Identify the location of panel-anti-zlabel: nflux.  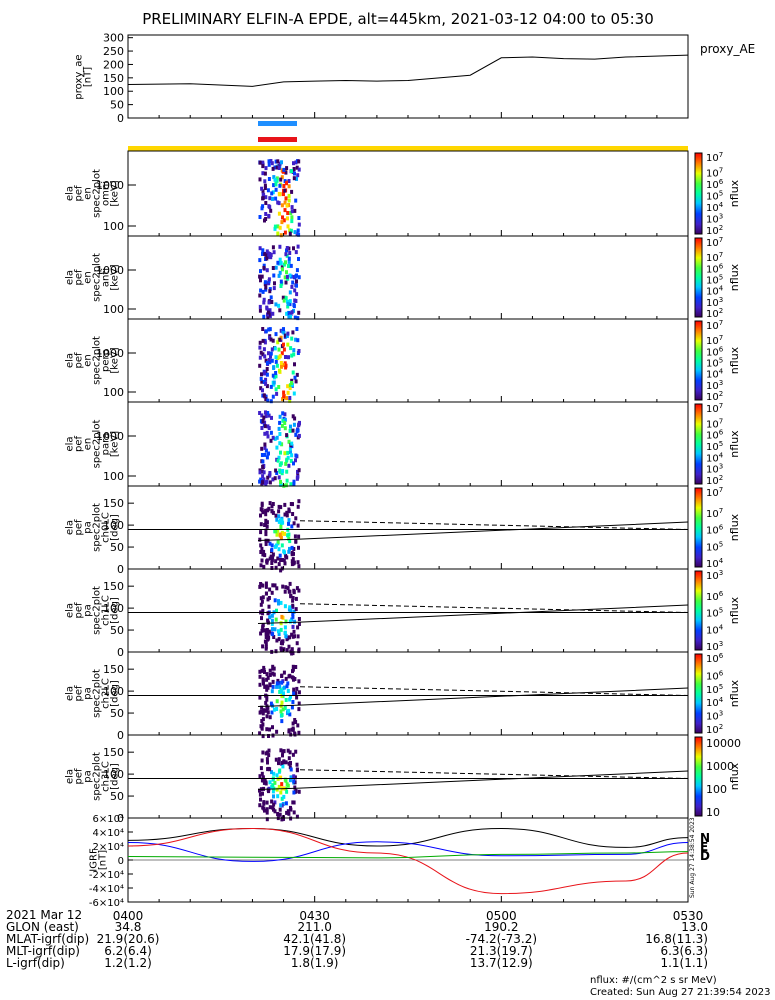
(734, 277).